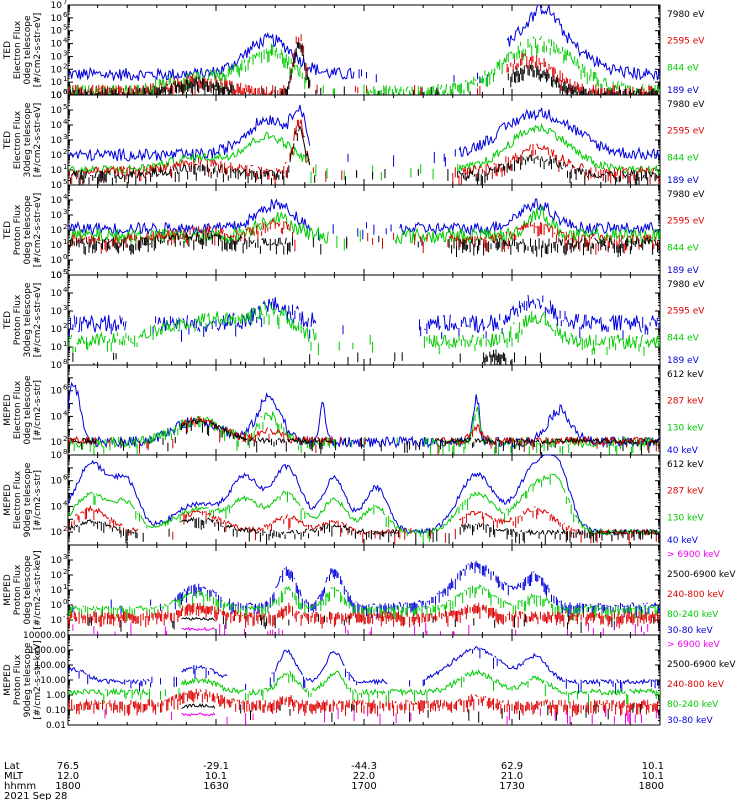 The image size is (750, 800). Describe the element at coordinates (56, 726) in the screenshot. I see `y-tick-label: 0.01` at that location.